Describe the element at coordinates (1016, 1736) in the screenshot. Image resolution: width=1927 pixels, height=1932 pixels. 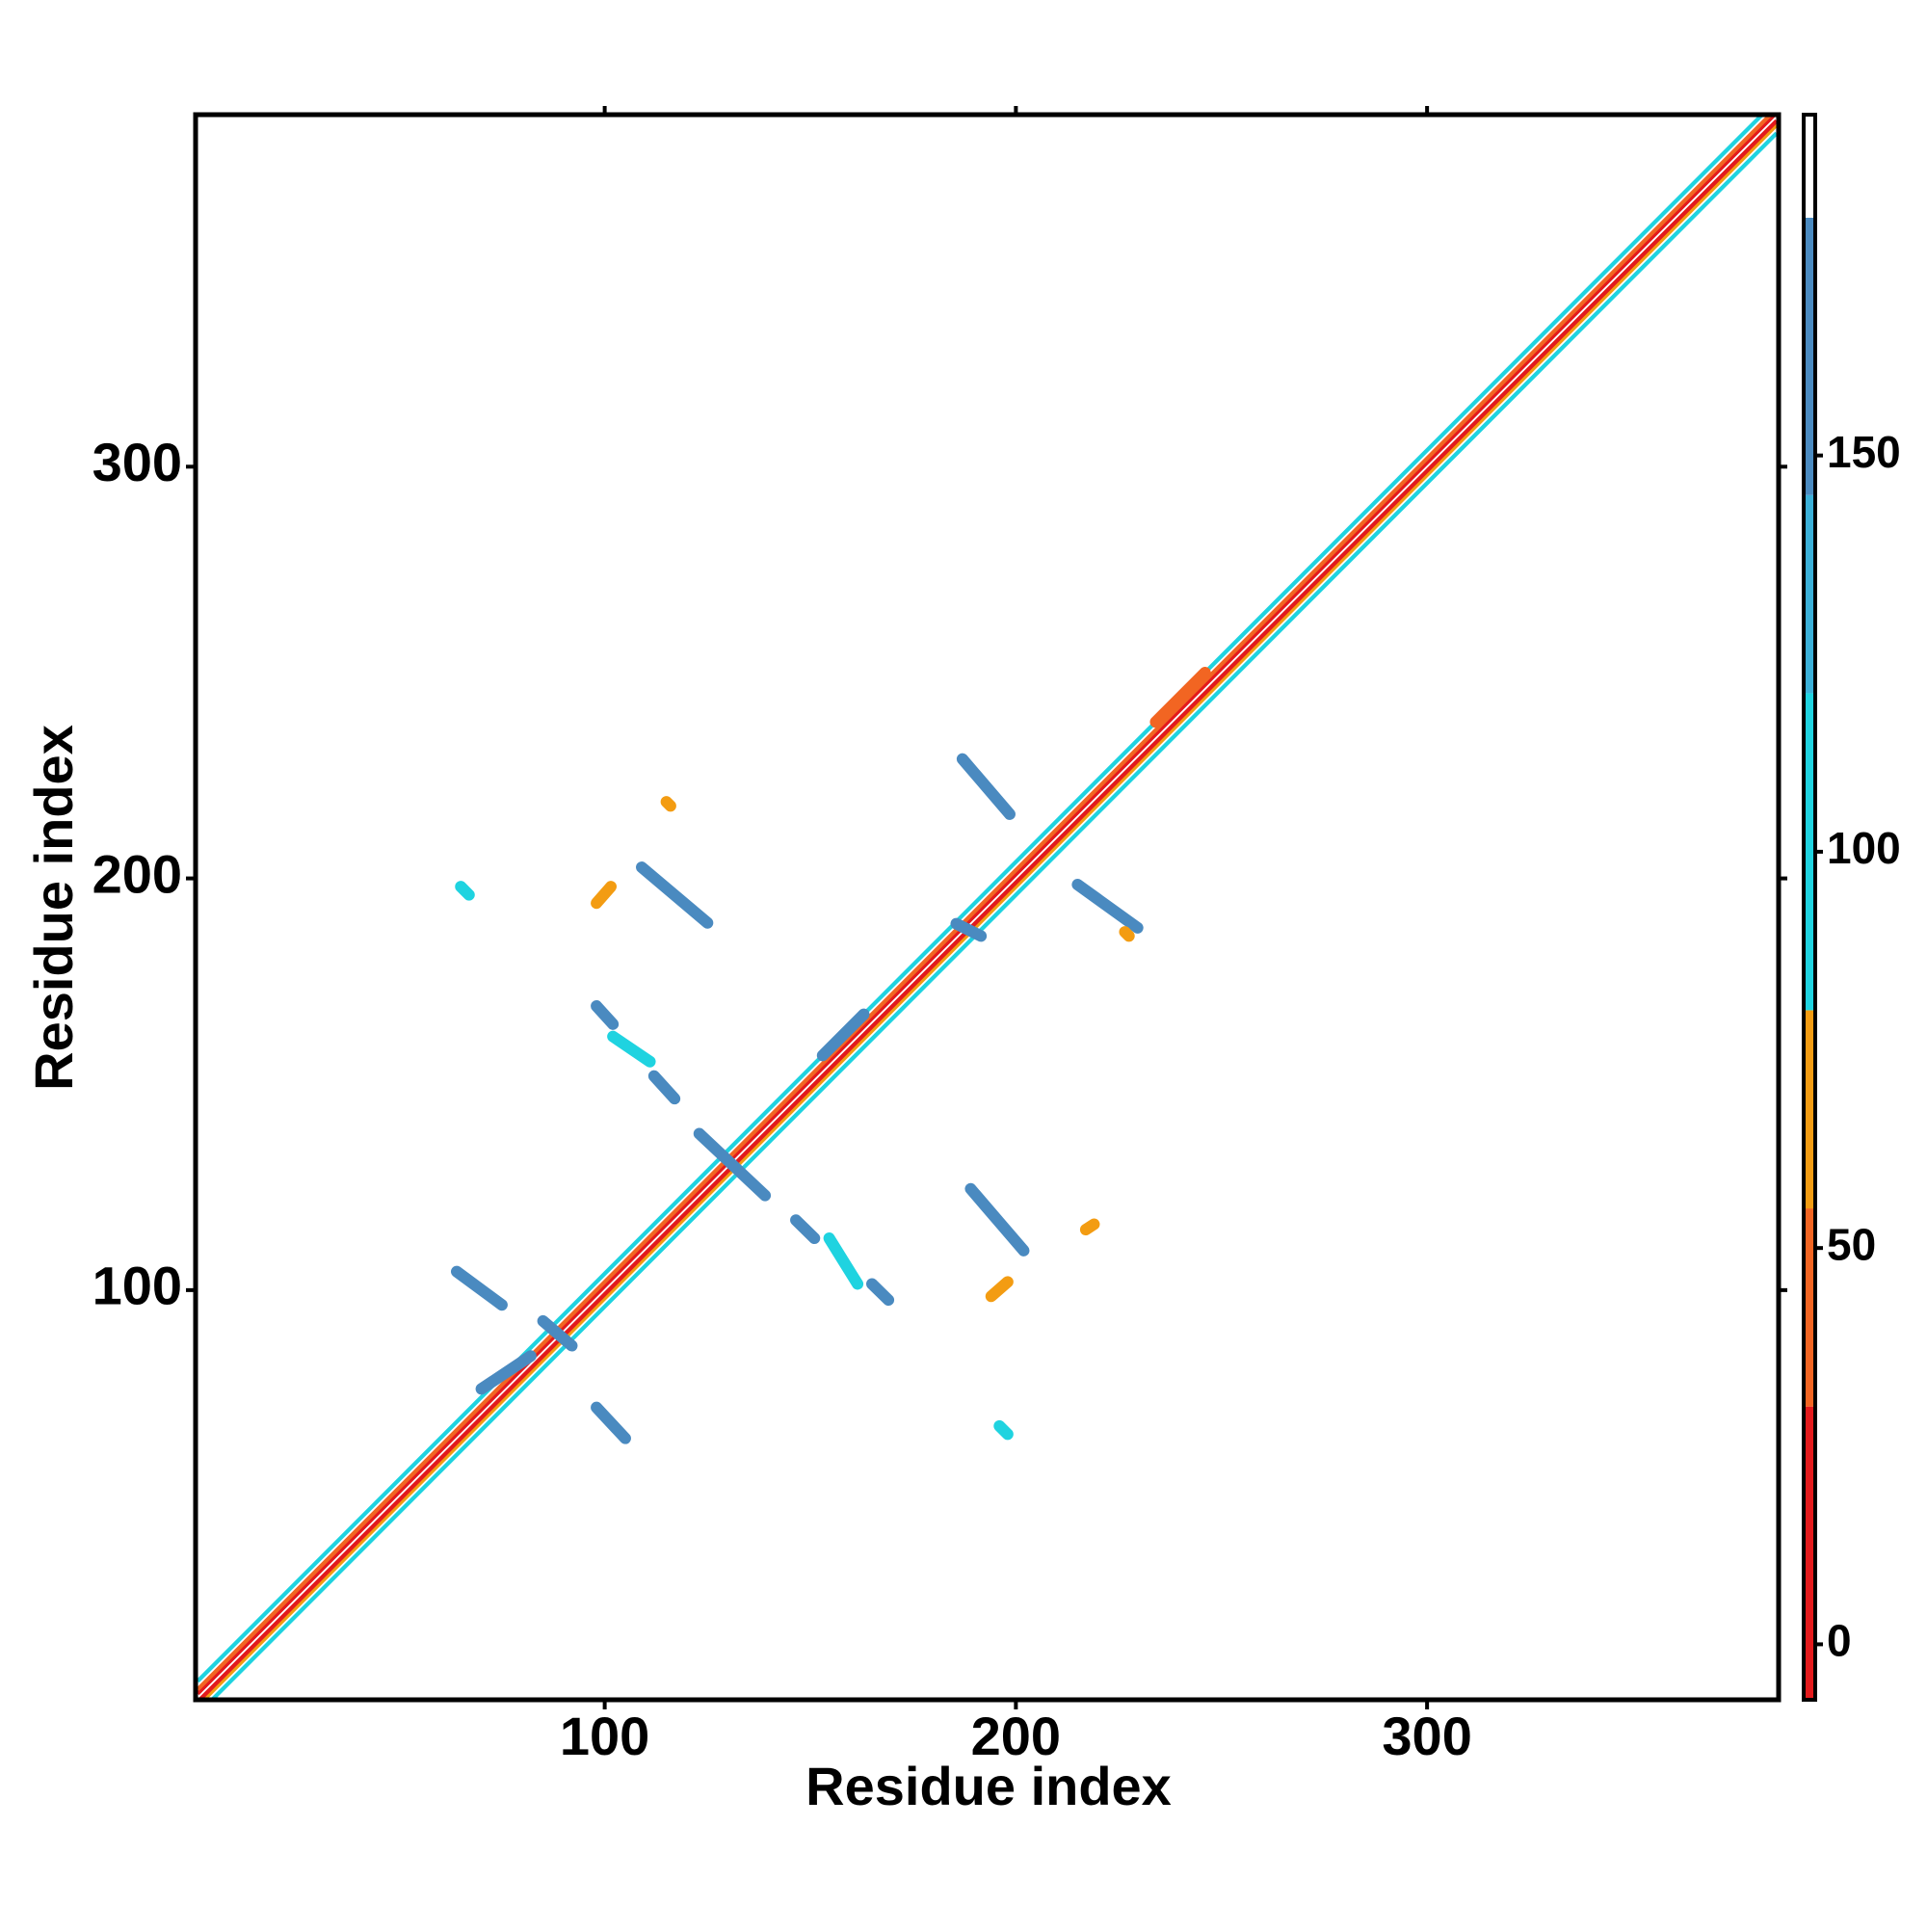
I see `x-tick-label: 200` at that location.